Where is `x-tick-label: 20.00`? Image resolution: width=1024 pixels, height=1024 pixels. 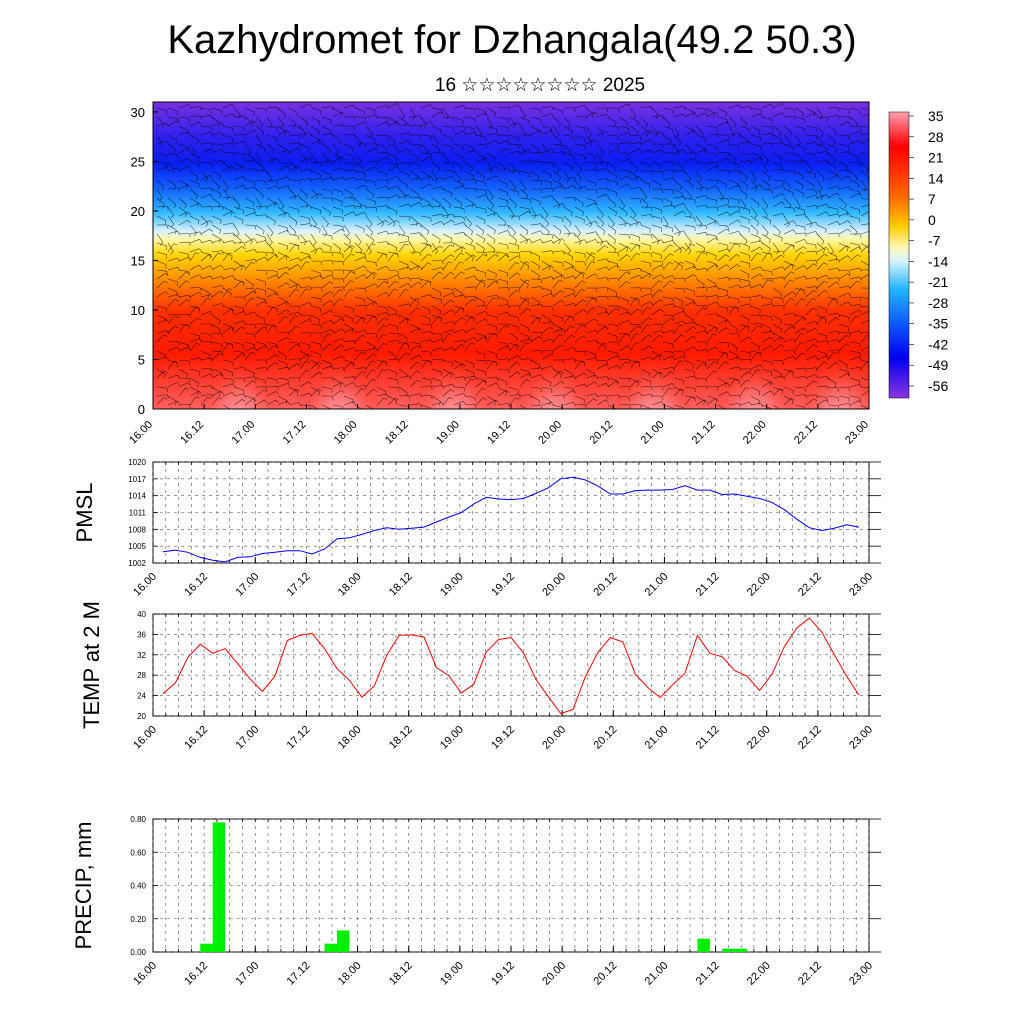
x-tick-label: 20.00 is located at coordinates (550, 433).